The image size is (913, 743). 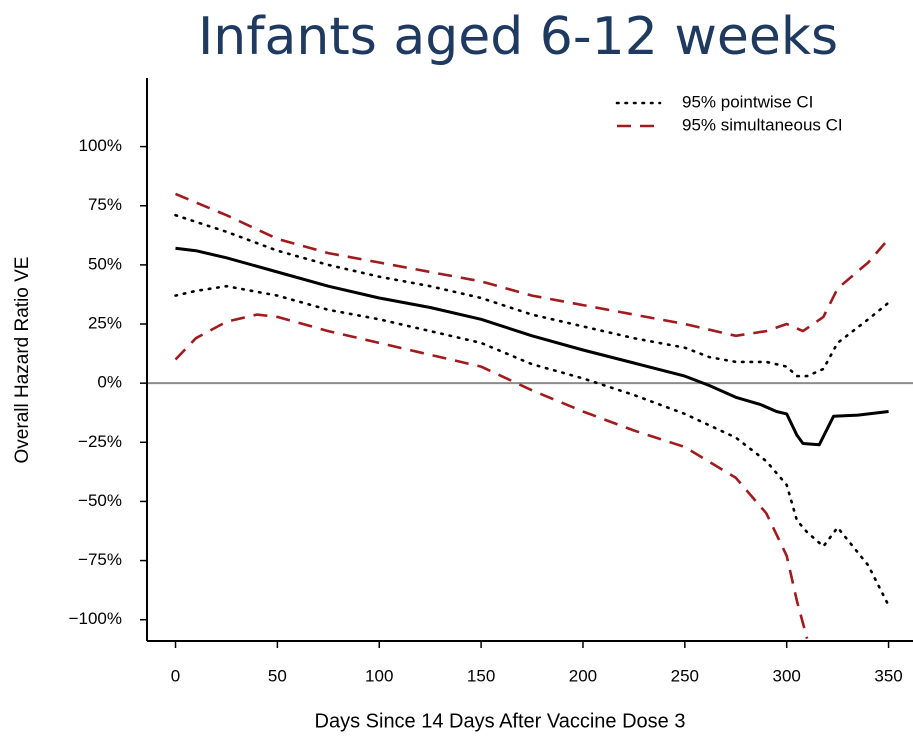 What do you see at coordinates (95, 618) in the screenshot?
I see `y-tick-label: −100%` at bounding box center [95, 618].